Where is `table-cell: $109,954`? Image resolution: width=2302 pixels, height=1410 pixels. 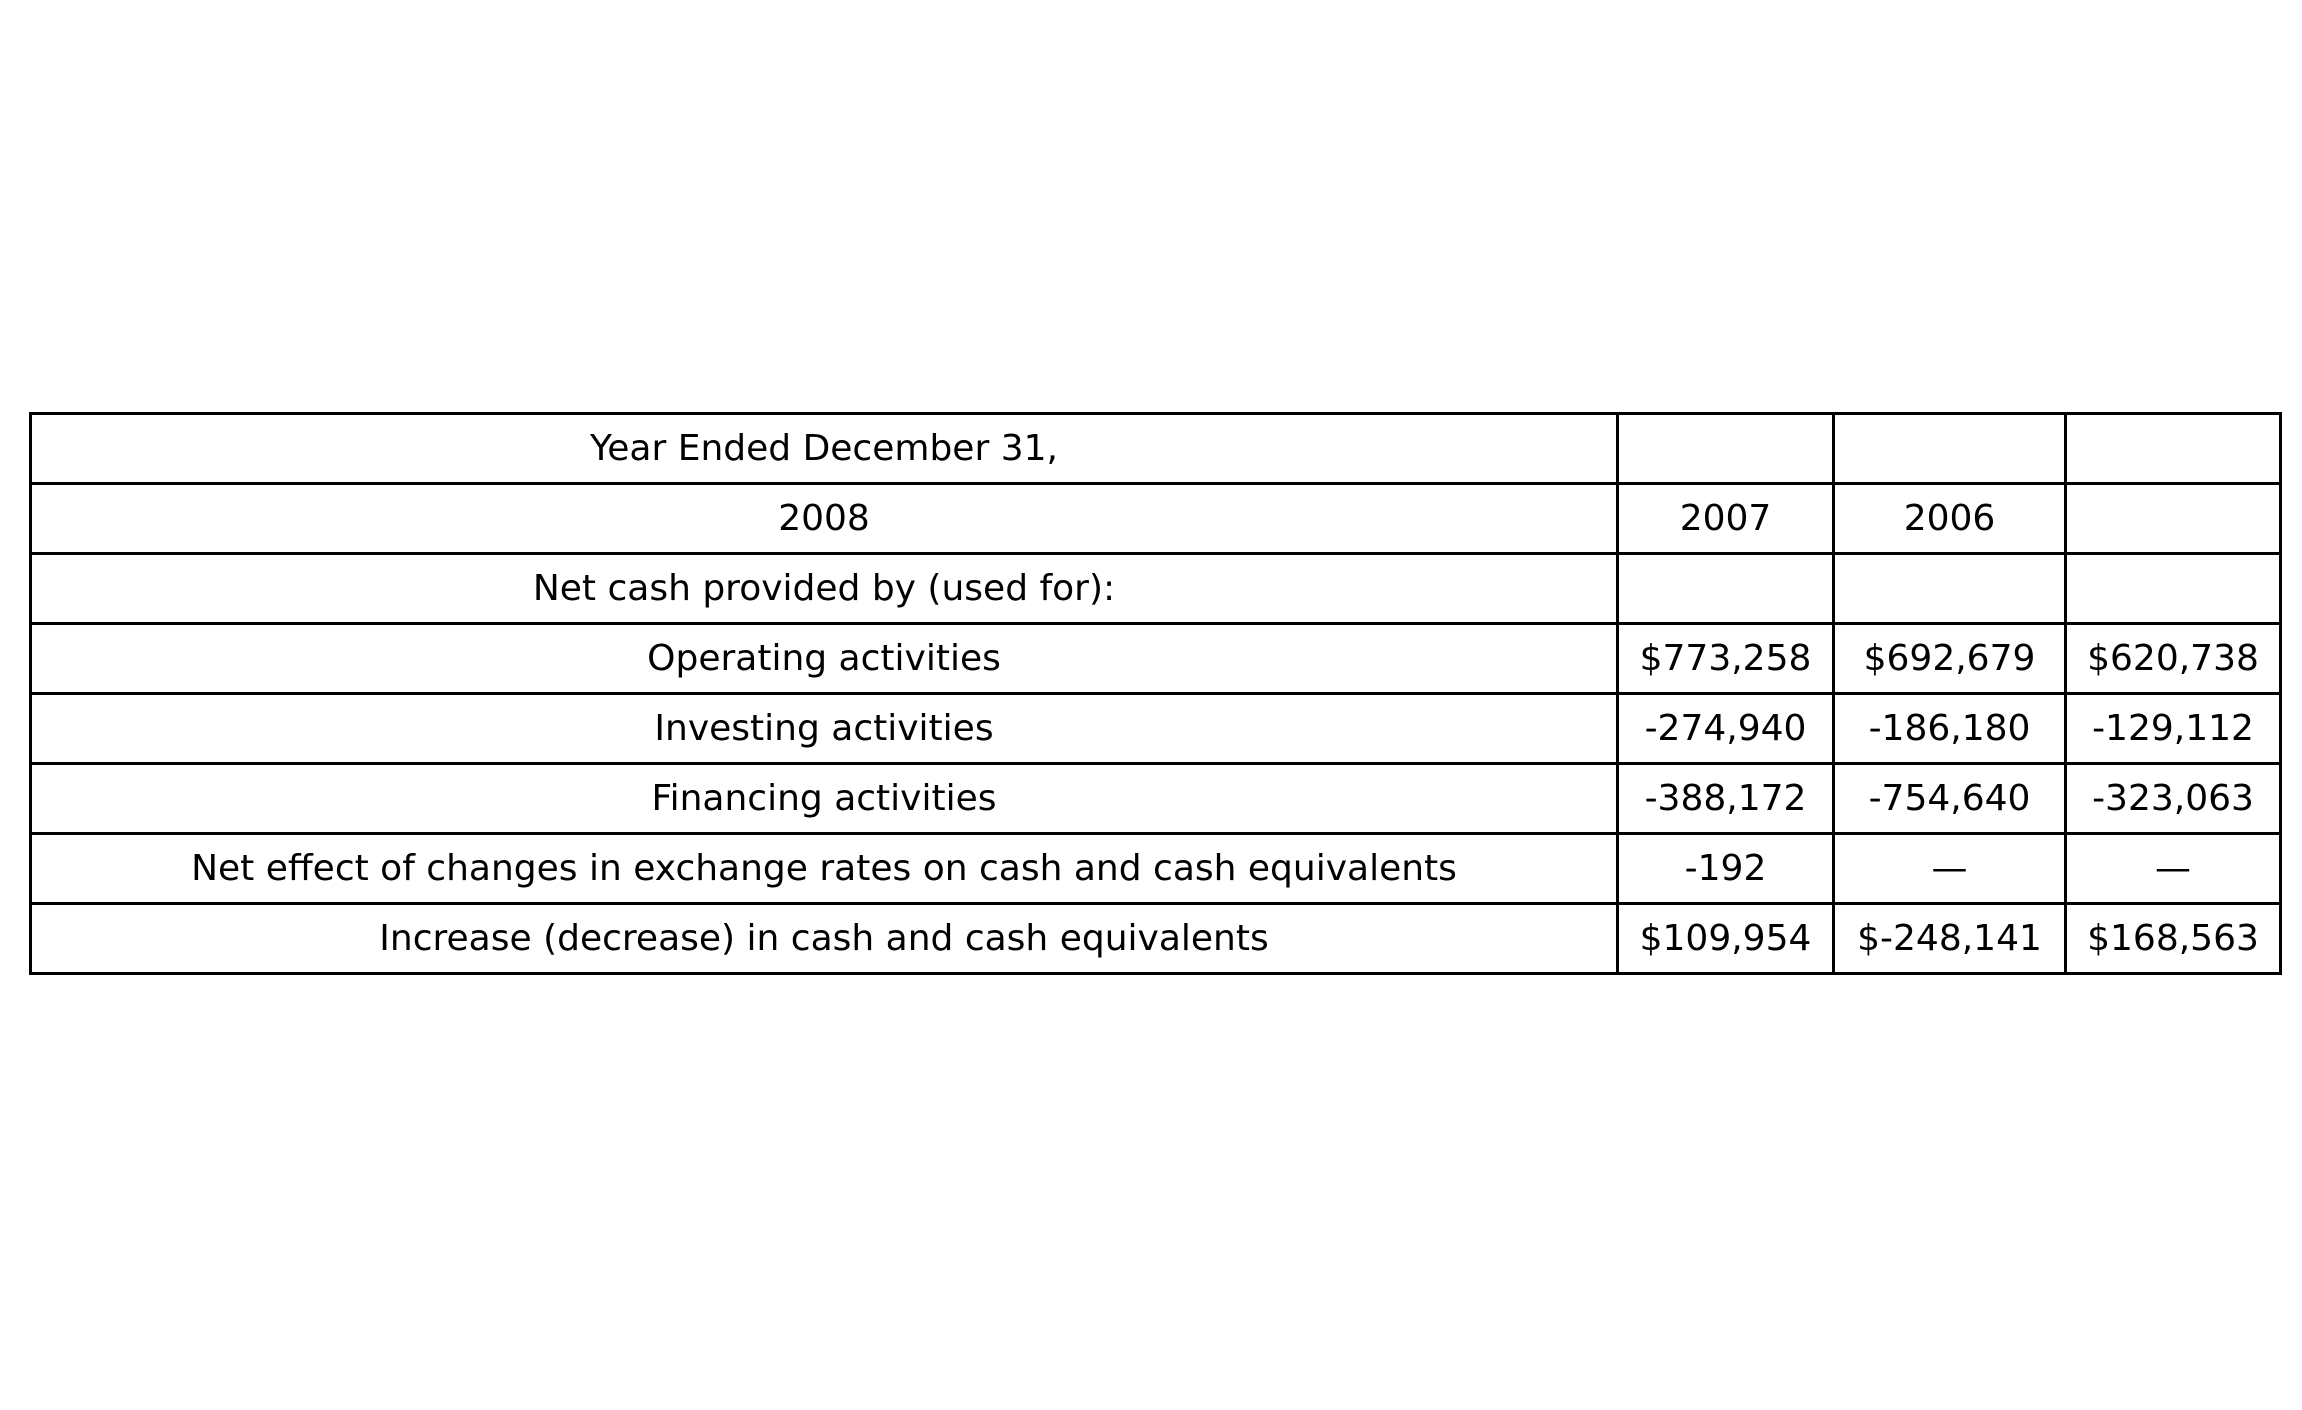
table-cell: $109,954 is located at coordinates (1725, 938).